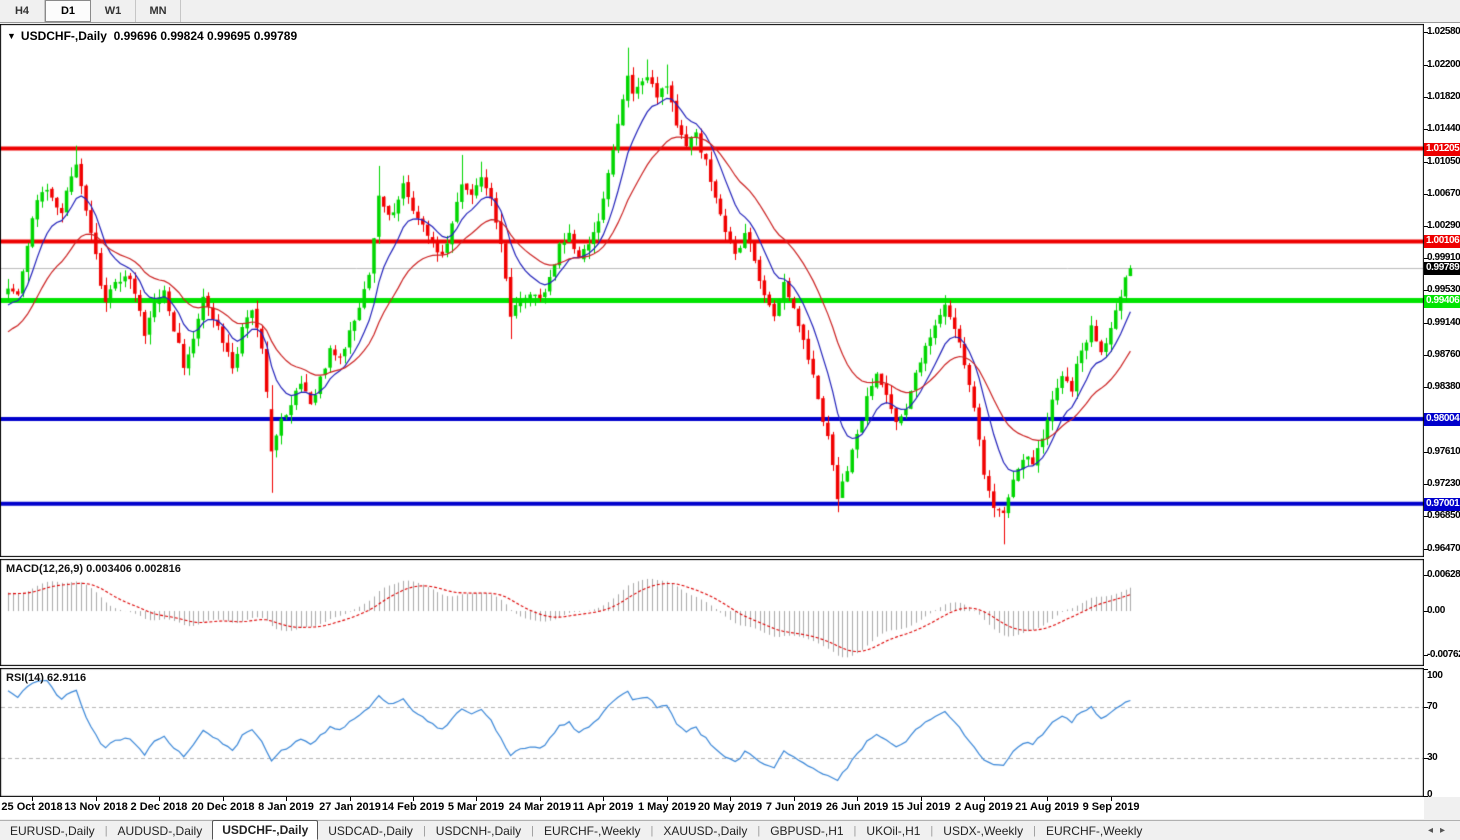  What do you see at coordinates (603, 807) in the screenshot?
I see `date-tick-label: 11 Apr 2019` at bounding box center [603, 807].